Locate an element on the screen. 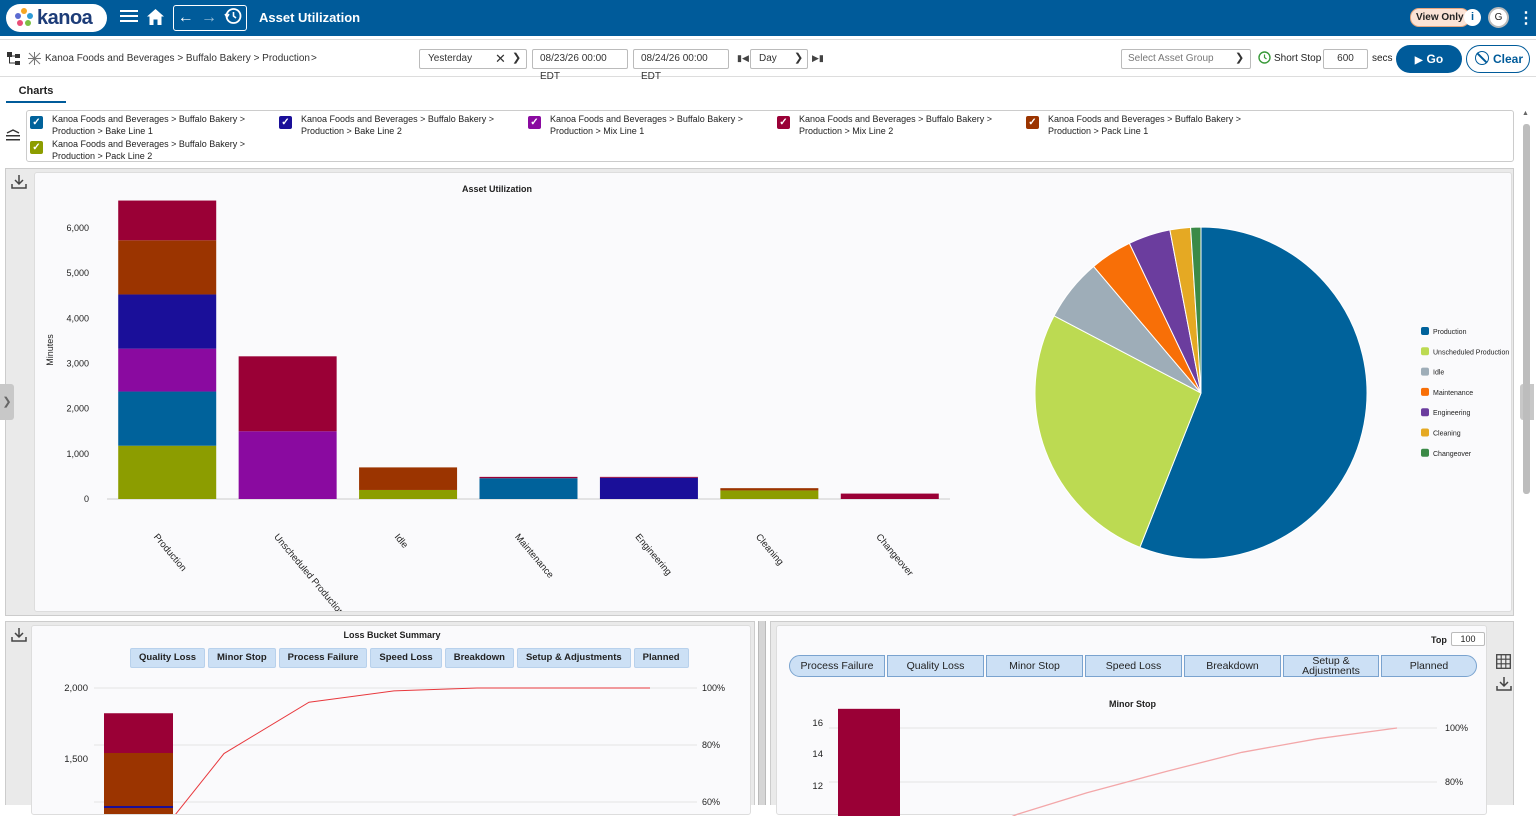 The height and width of the screenshot is (816, 1536). x-tick-label: Maintenance is located at coordinates (533, 556).